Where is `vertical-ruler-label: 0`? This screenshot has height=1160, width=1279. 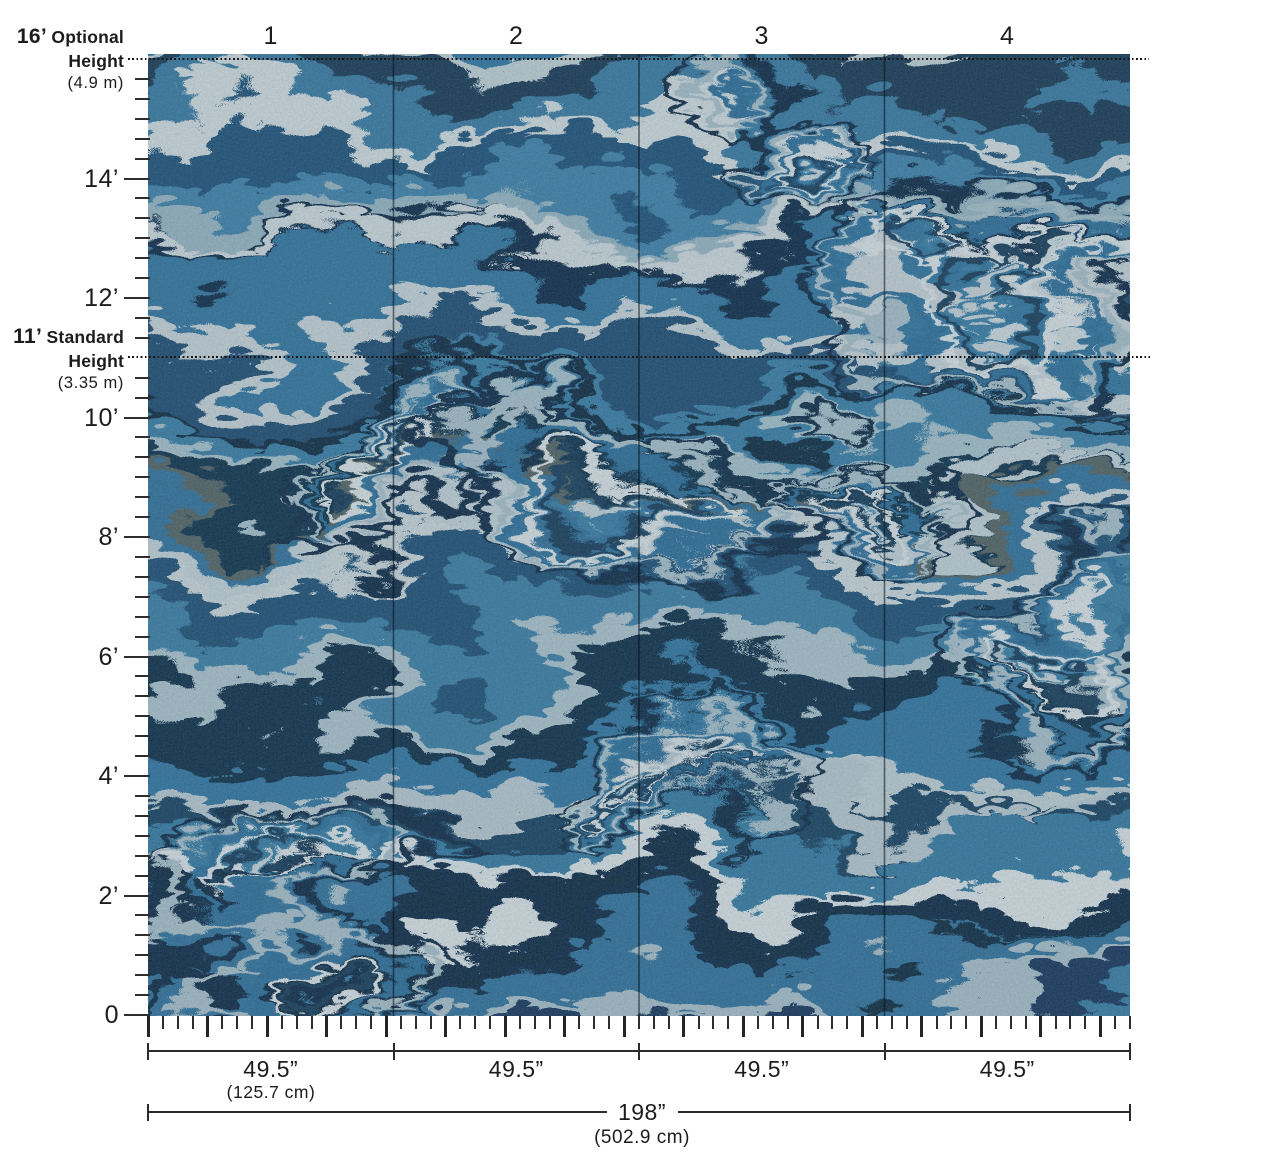 vertical-ruler-label: 0 is located at coordinates (111, 1015).